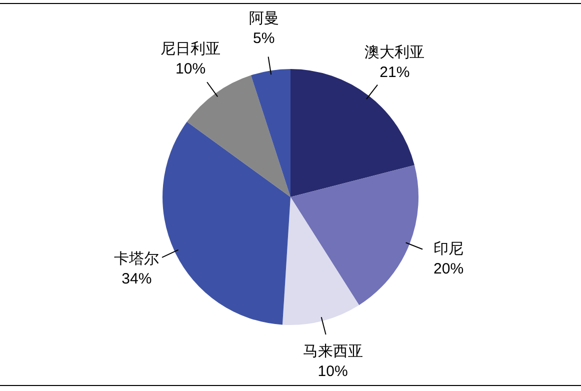 This screenshot has width=581, height=391. What do you see at coordinates (395, 72) in the screenshot?
I see `data-label: 21%` at bounding box center [395, 72].